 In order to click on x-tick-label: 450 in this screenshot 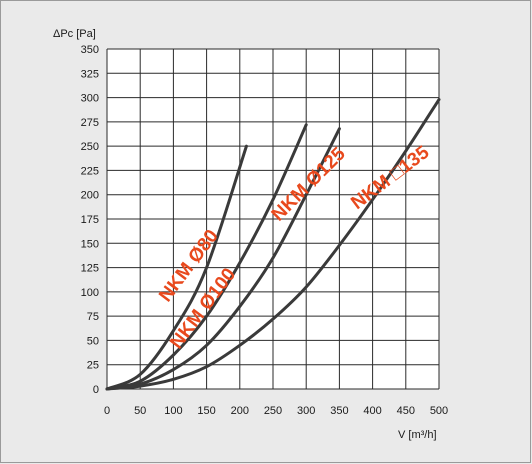, I will do `click(406, 411)`.